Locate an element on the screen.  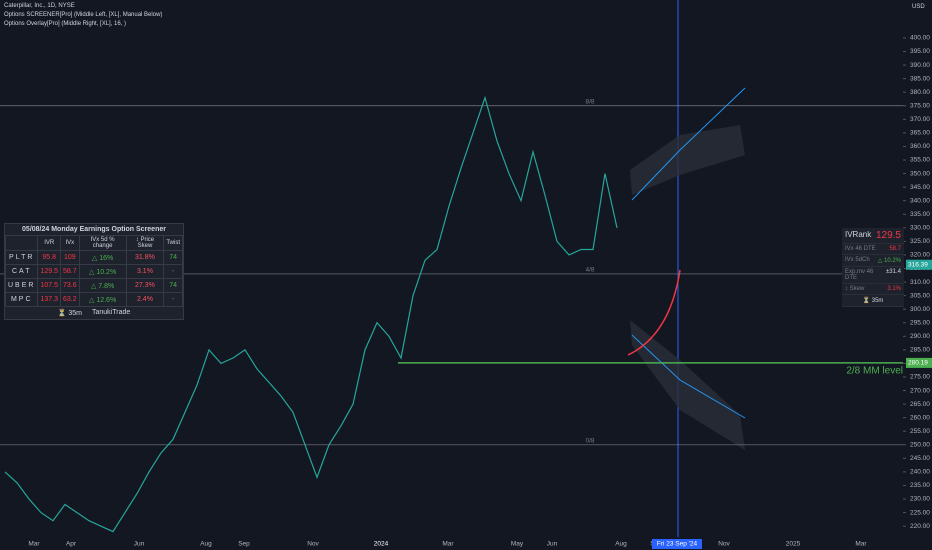
ivr-value: 129.5 is located at coordinates (888, 235).